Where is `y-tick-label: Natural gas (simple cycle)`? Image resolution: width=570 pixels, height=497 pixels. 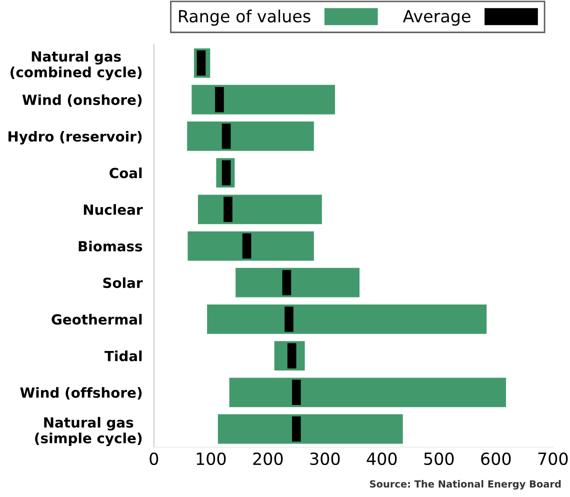
y-tick-label: Natural gas (simple cycle) is located at coordinates (88, 431).